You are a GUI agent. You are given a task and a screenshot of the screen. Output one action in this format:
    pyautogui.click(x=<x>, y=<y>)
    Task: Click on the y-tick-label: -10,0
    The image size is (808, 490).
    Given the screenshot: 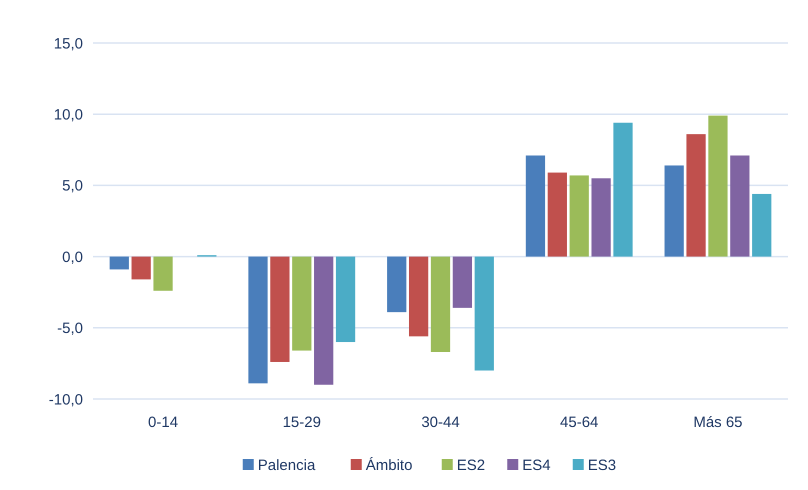 What is the action you would take?
    pyautogui.click(x=65, y=399)
    